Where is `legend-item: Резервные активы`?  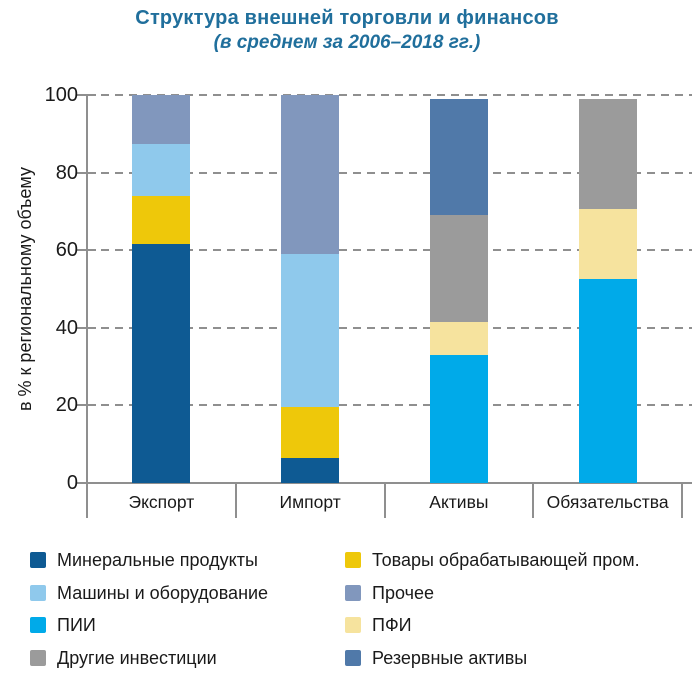
legend-item: Резервные активы is located at coordinates (436, 658).